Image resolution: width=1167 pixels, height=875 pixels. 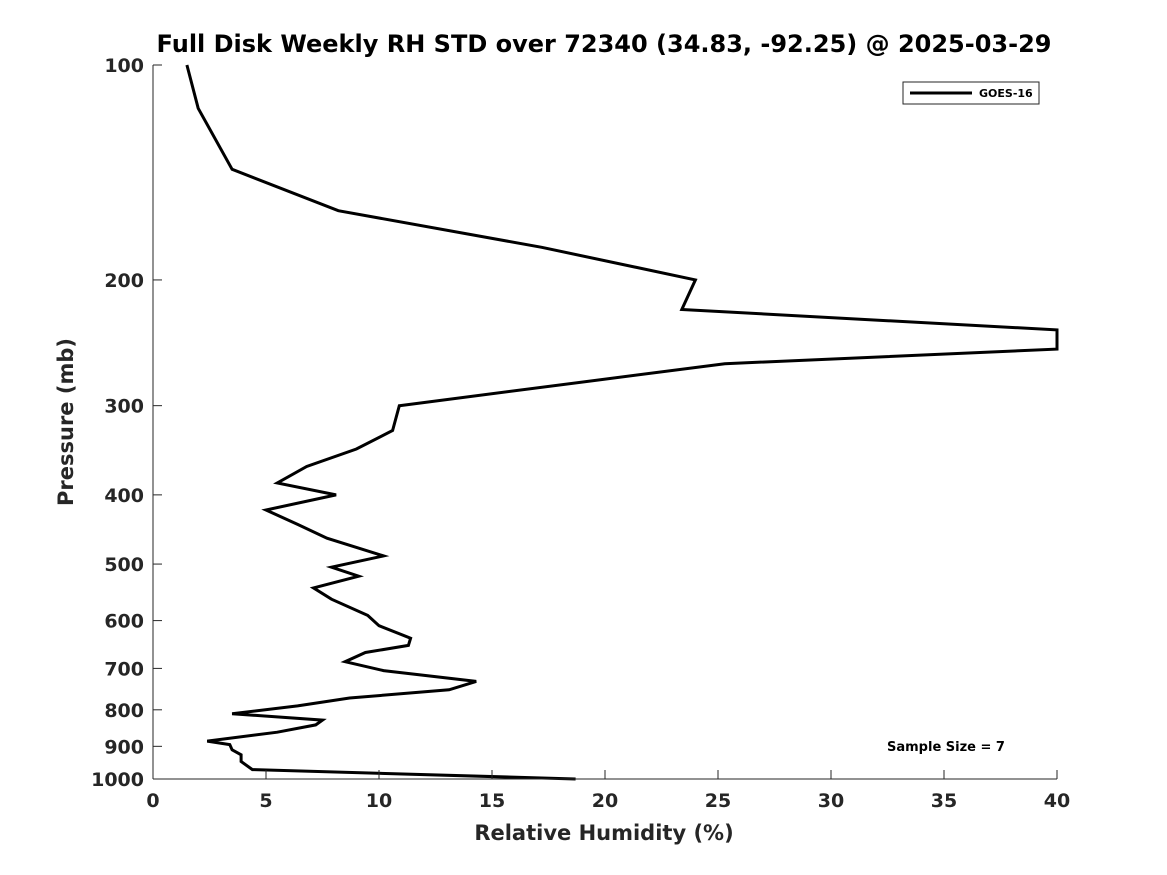 What do you see at coordinates (66, 422) in the screenshot?
I see `y-axis-label: Pressure (mb)` at bounding box center [66, 422].